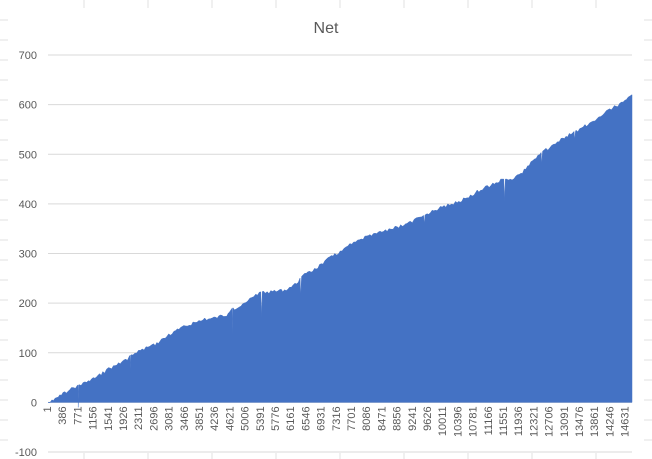  I want to click on x-tick-label: 2311, so click(139, 418).